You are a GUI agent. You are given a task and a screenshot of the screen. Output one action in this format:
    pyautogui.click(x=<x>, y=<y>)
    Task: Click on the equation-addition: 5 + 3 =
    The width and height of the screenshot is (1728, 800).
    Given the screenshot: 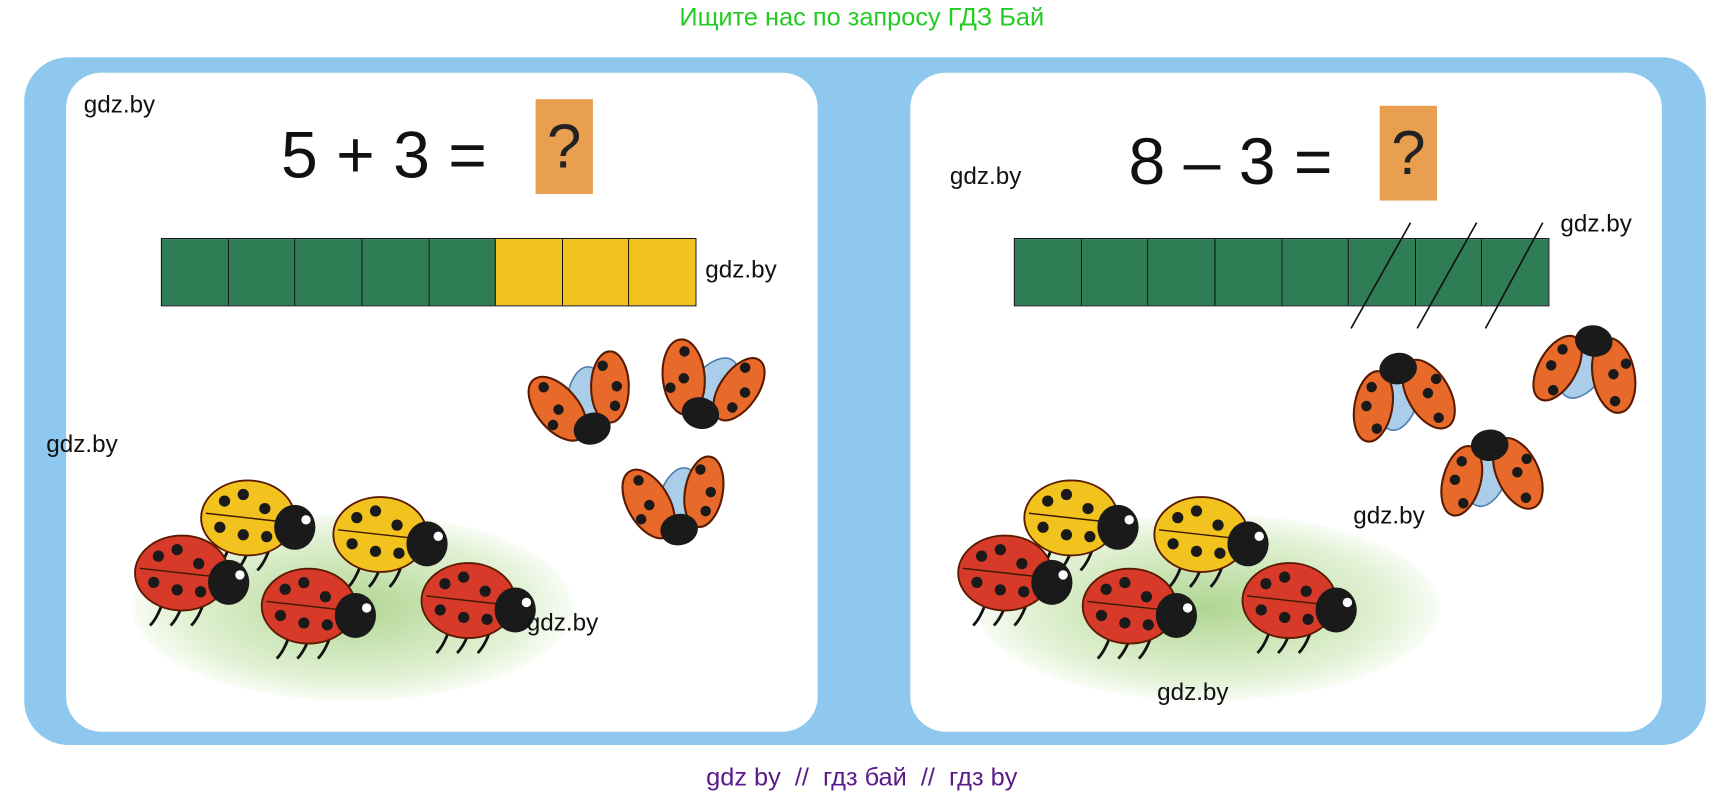 What is the action you would take?
    pyautogui.click(x=384, y=154)
    